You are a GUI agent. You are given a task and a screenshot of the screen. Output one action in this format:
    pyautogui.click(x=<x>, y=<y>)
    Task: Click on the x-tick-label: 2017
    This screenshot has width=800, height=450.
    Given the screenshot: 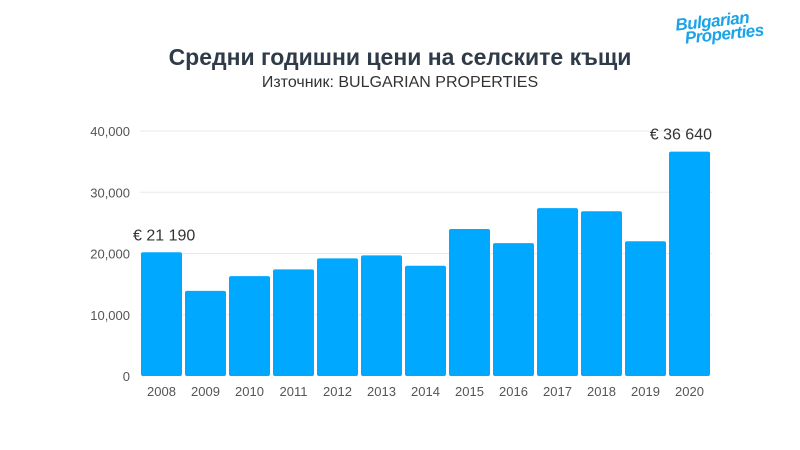 What is the action you would take?
    pyautogui.click(x=557, y=391)
    